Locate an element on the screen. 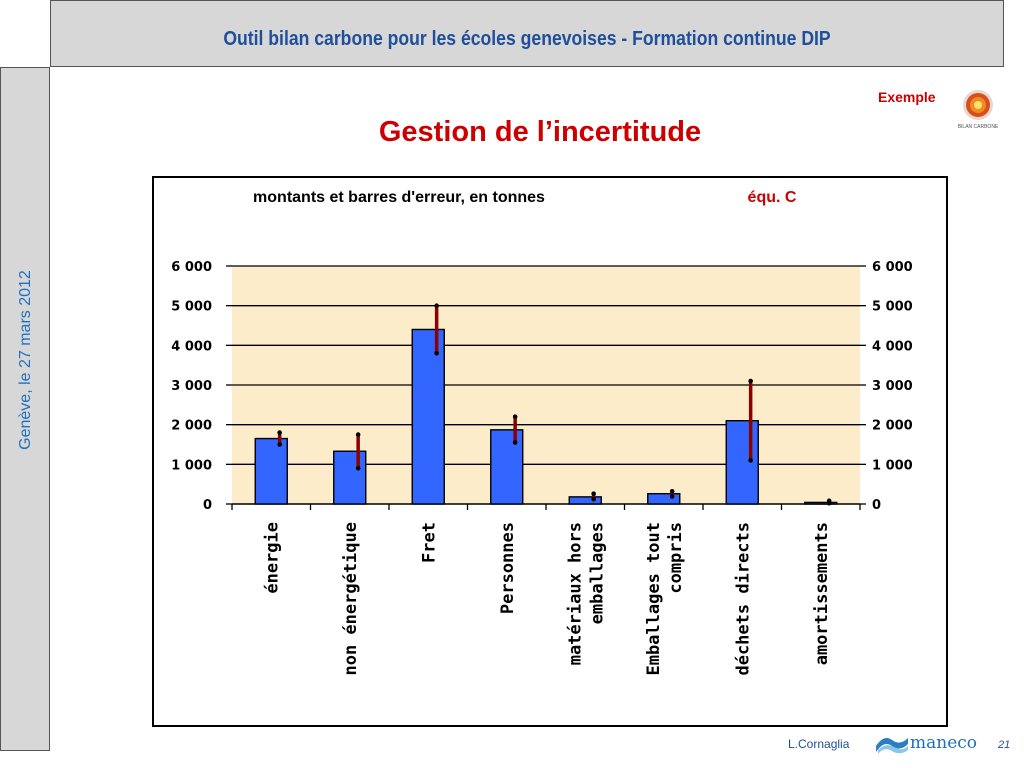 Image resolution: width=1024 pixels, height=768 pixels. bilan-carbone-logo-icon: BILAN CARBONE is located at coordinates (978, 110).